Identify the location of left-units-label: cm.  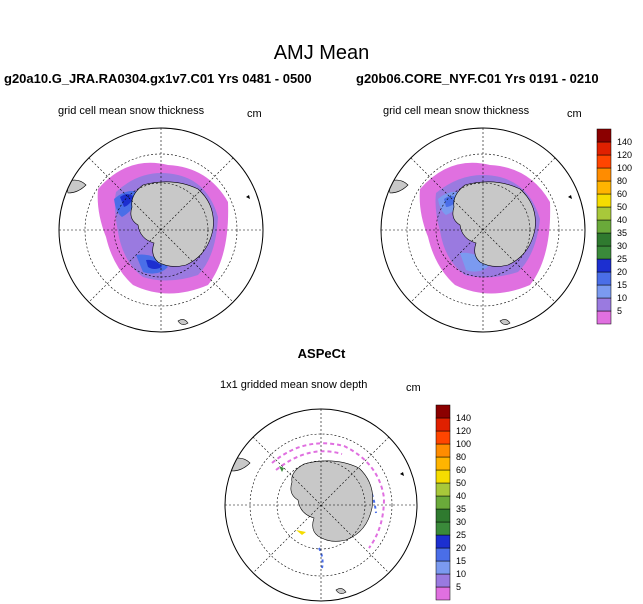
(254, 114).